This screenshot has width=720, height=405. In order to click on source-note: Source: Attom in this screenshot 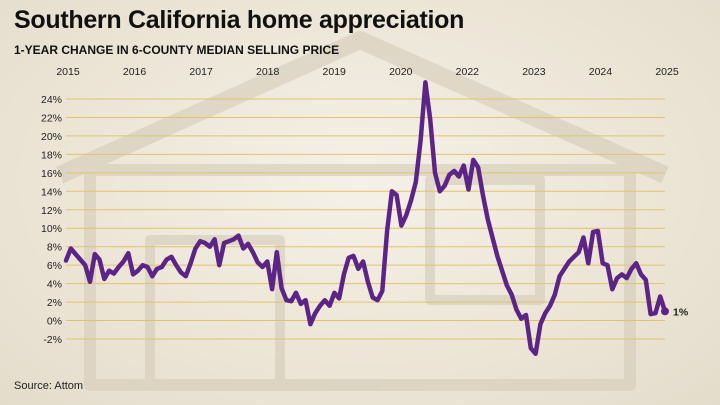, I will do `click(49, 386)`.